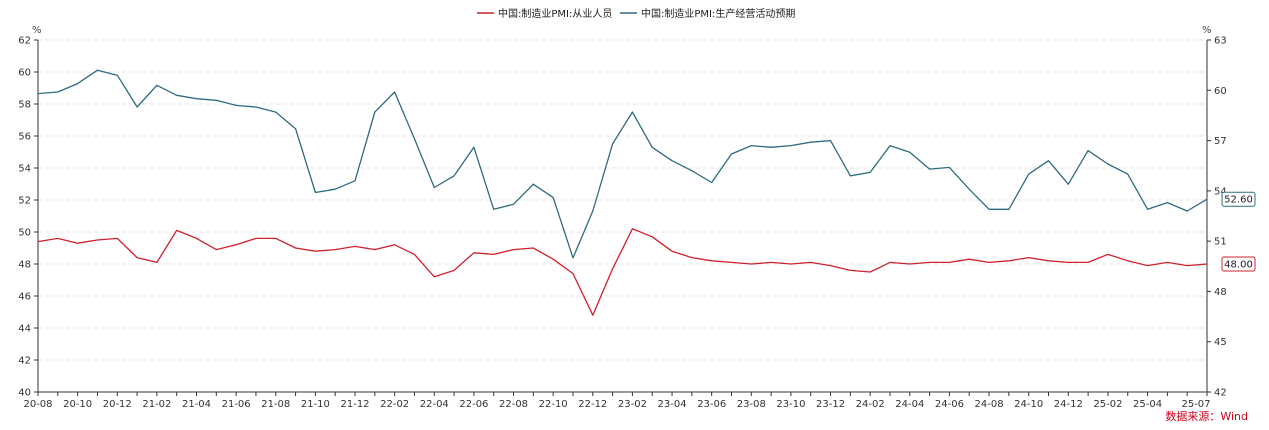  Describe the element at coordinates (672, 404) in the screenshot. I see `x-tick-label: 23-04` at that location.